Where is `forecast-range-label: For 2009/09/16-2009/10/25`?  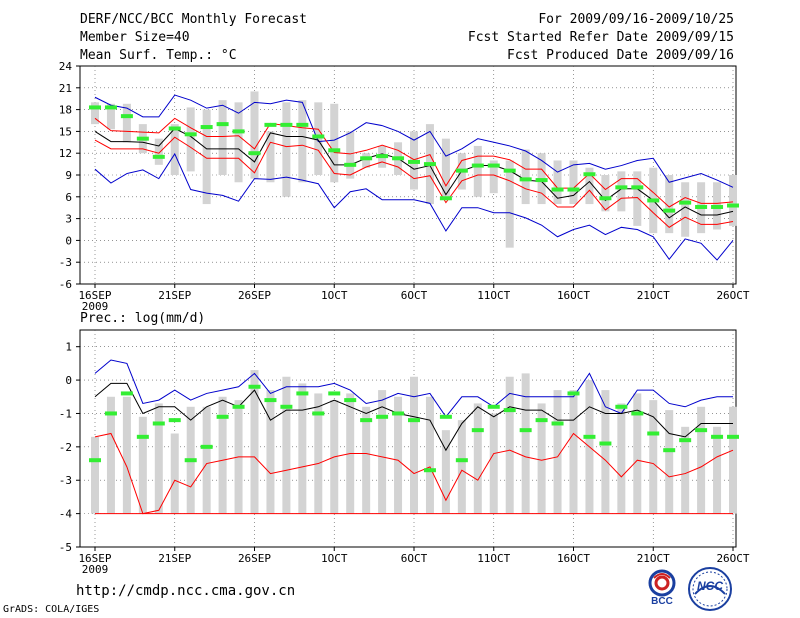
forecast-range-label: For 2009/09/16-2009/10/25 is located at coordinates (636, 19).